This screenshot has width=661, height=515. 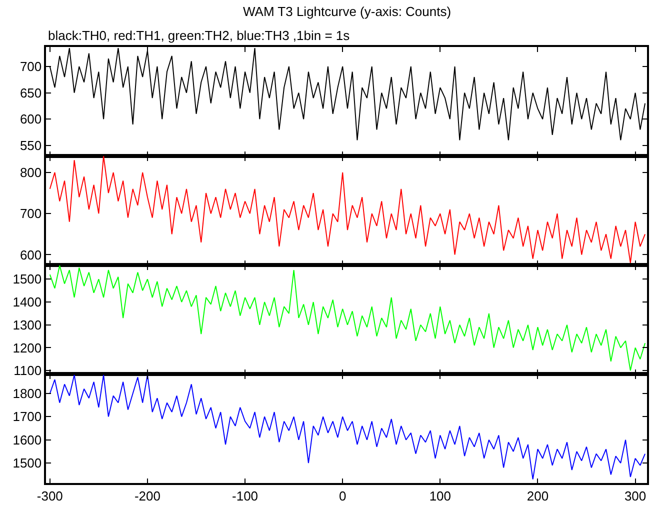 What do you see at coordinates (27, 416) in the screenshot?
I see `y-tick-label: 1700` at bounding box center [27, 416].